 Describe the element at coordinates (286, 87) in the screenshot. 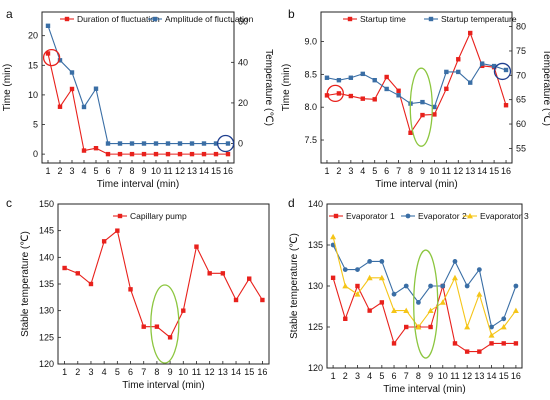

I see `y-axis-label: Time (min)` at that location.